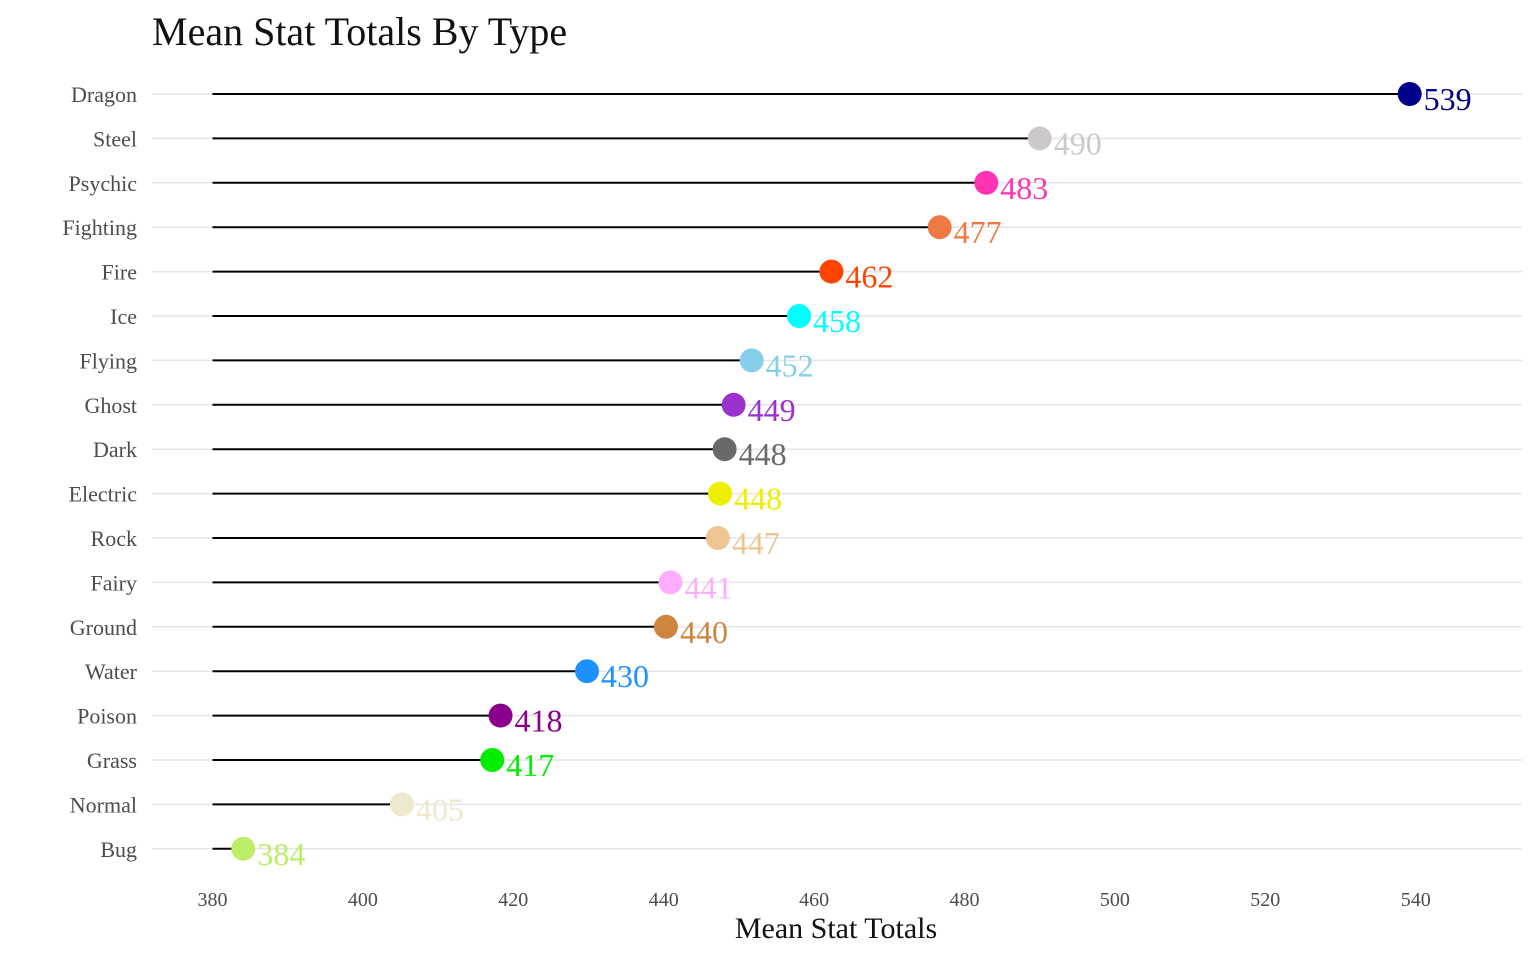 This screenshot has height=960, width=1536. Describe the element at coordinates (103, 627) in the screenshot. I see `y-tick-label: Ground` at that location.